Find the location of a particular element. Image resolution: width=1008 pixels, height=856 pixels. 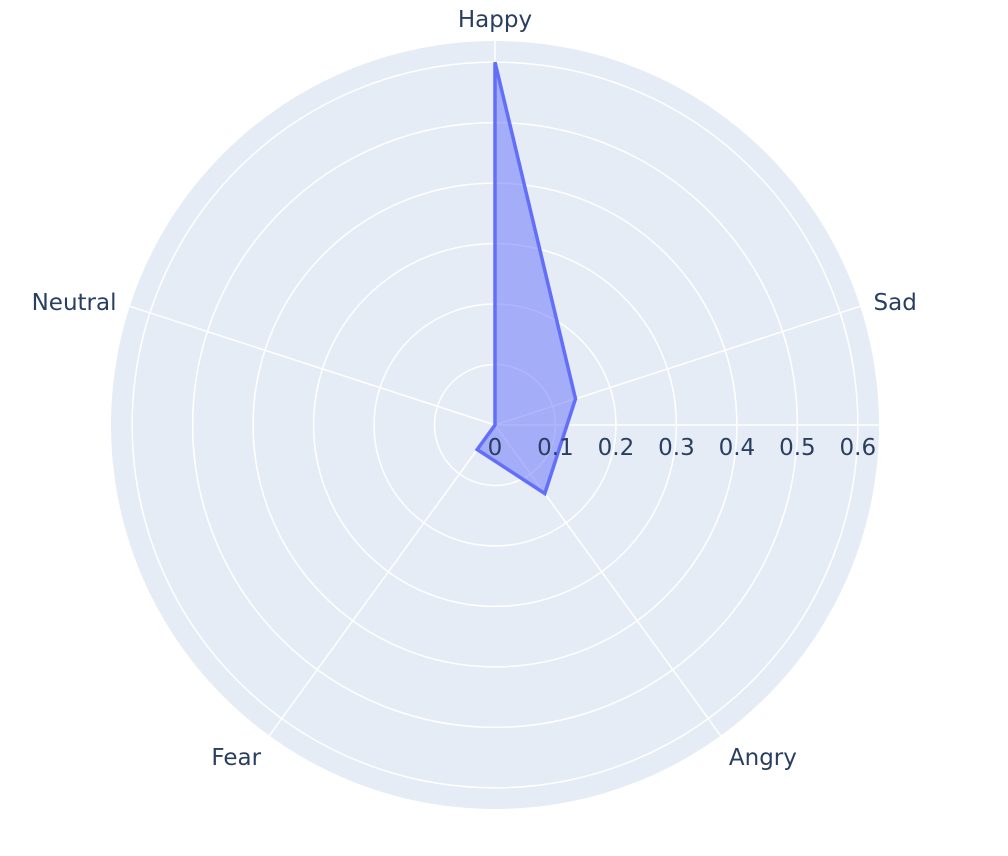

category-label-fear: Fear is located at coordinates (236, 758).